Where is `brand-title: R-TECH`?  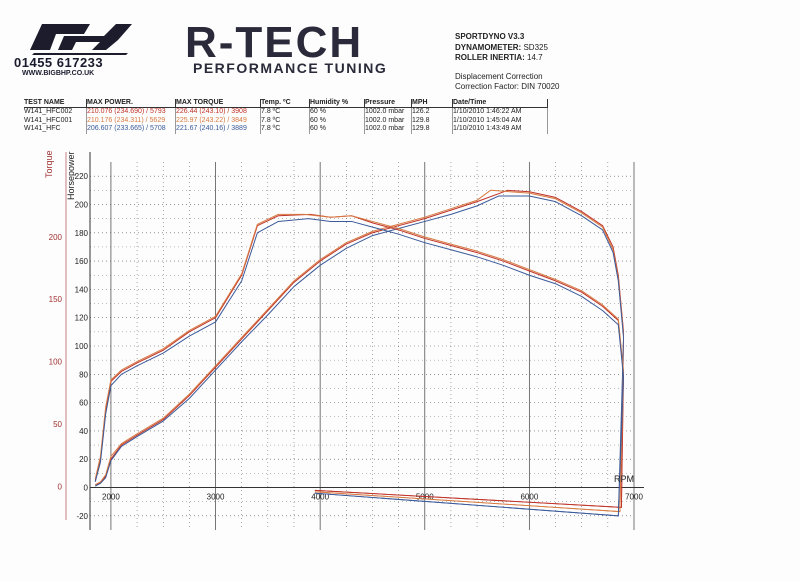 brand-title: R-TECH is located at coordinates (274, 42).